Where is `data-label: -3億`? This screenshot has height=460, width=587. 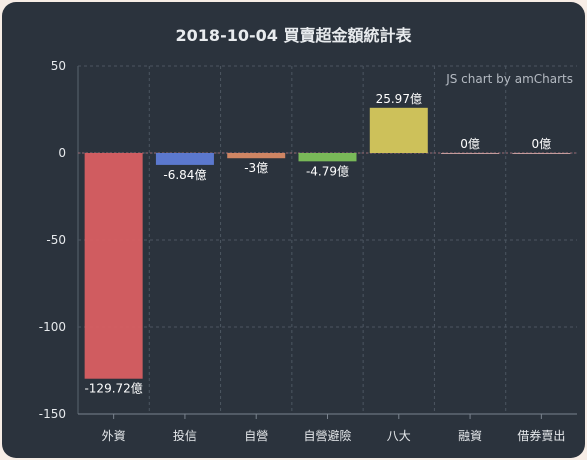 data-label: -3億 is located at coordinates (256, 168).